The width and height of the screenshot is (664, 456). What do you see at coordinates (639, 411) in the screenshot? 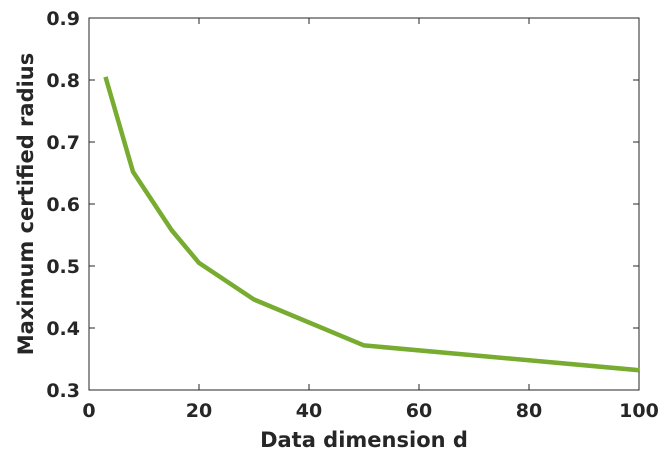
I see `x-tick-label: 100` at bounding box center [639, 411].